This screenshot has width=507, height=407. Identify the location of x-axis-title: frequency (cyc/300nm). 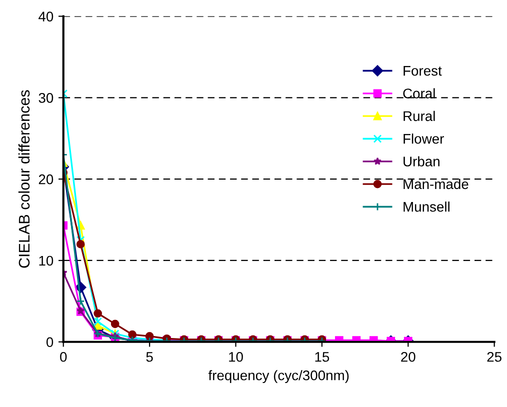
(278, 377).